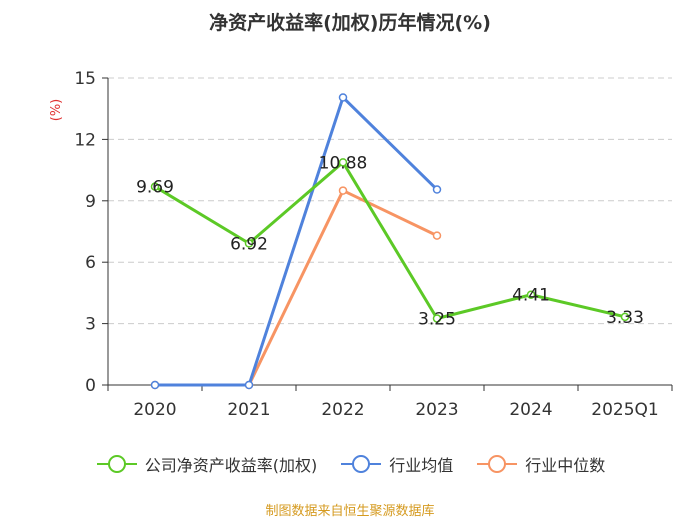 The width and height of the screenshot is (700, 525). What do you see at coordinates (350, 511) in the screenshot?
I see `source-note: 制图数据来自恒生聚源数据库` at bounding box center [350, 511].